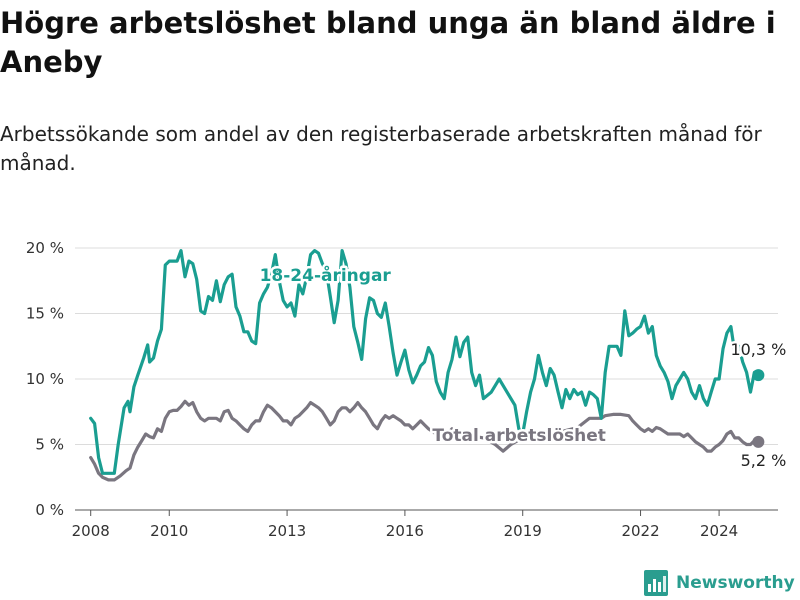 The image size is (800, 600). What do you see at coordinates (169, 531) in the screenshot?
I see `x-tick-label: 2010` at bounding box center [169, 531].